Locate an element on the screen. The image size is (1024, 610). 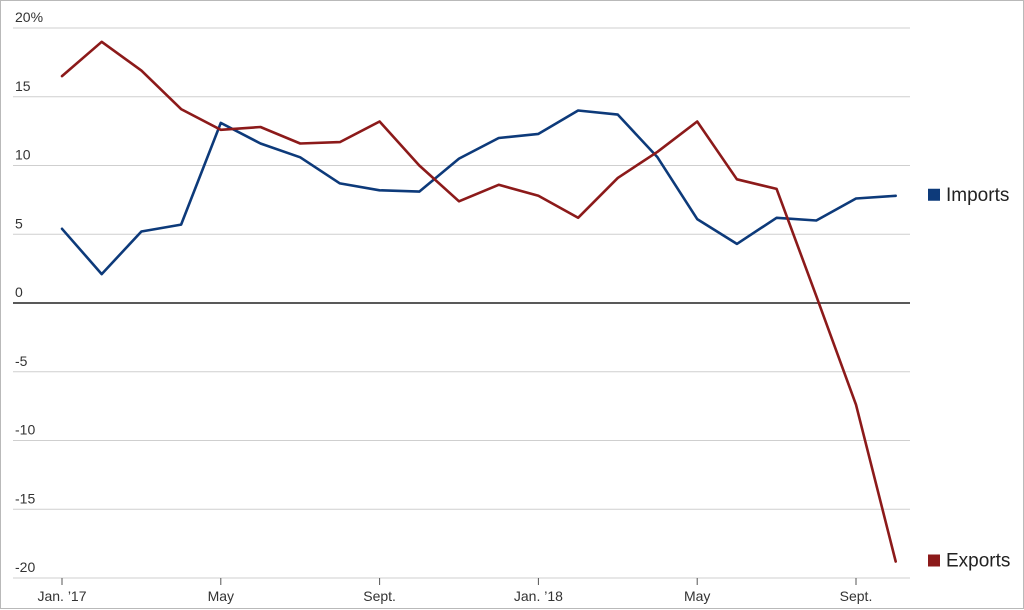
y-tick-label: -10 is located at coordinates (25, 430).